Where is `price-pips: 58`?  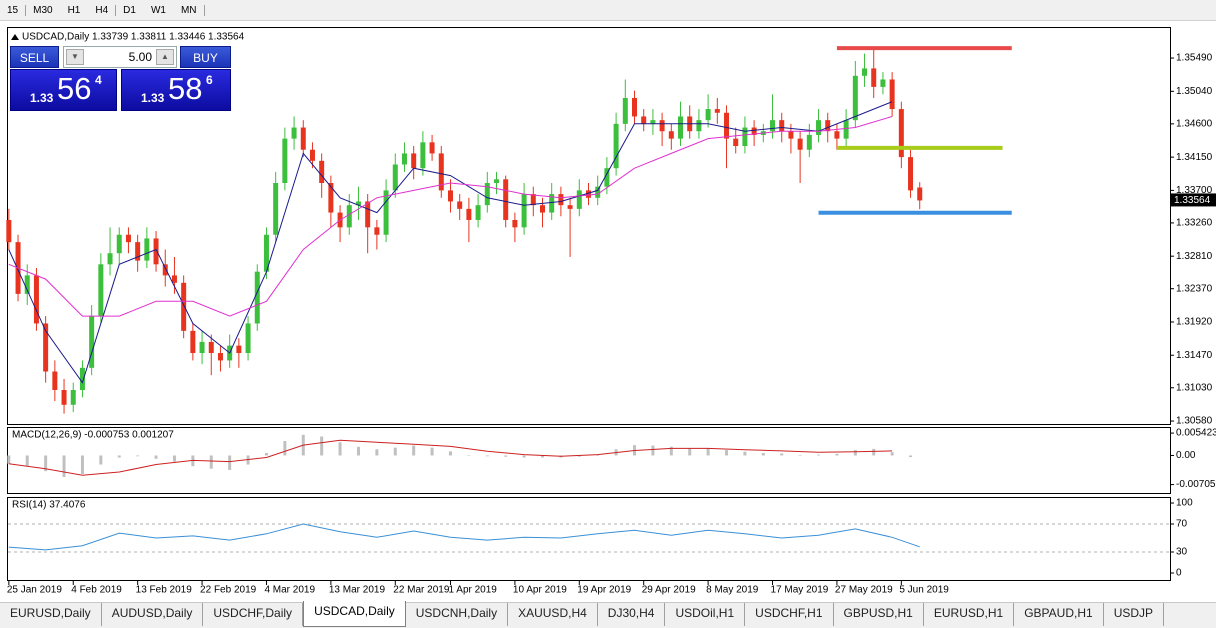
price-pips: 58 is located at coordinates (185, 88).